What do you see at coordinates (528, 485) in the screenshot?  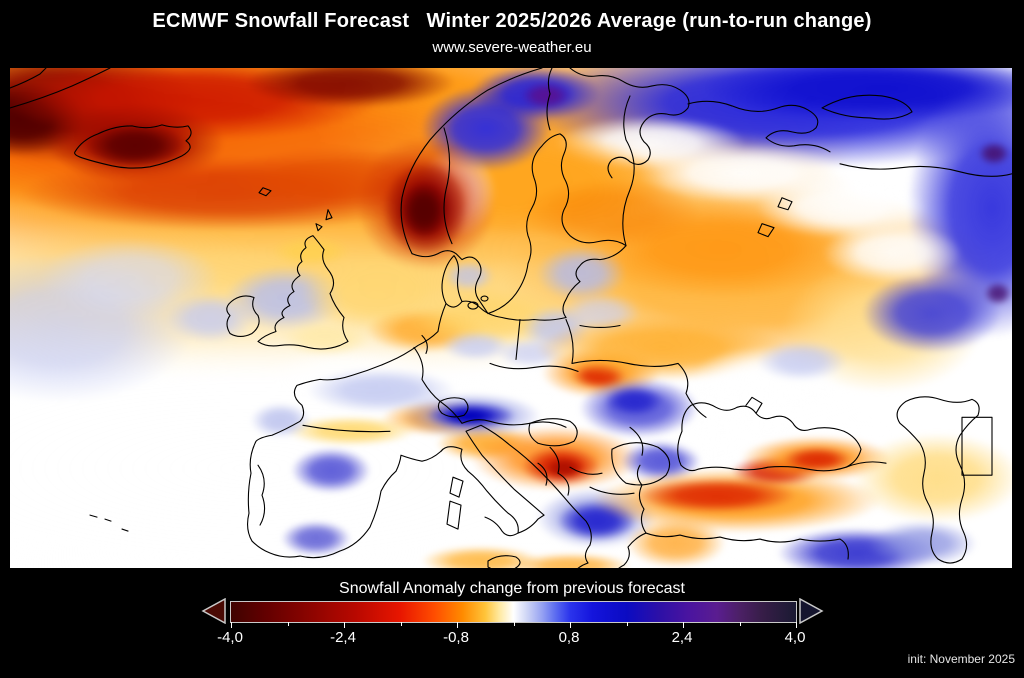 I see `coast-adriatic` at bounding box center [528, 485].